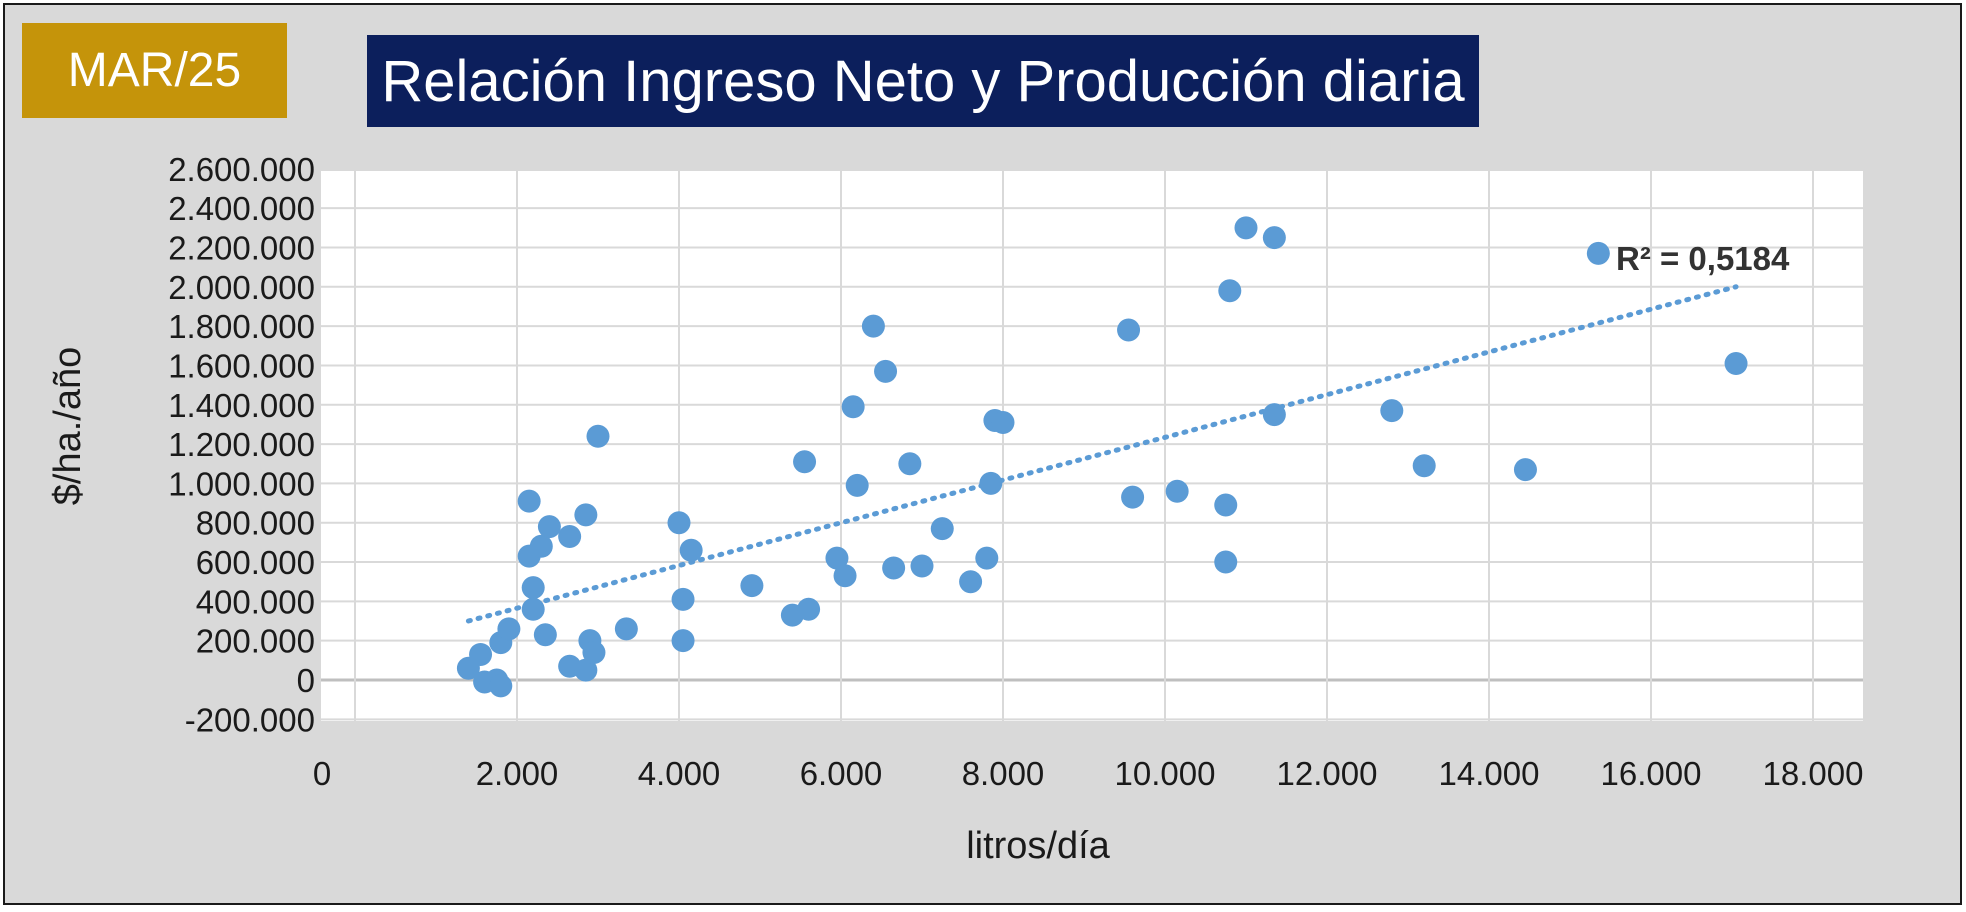 Image resolution: width=1966 pixels, height=912 pixels. I want to click on x-tick-label: 16.000, so click(1651, 773).